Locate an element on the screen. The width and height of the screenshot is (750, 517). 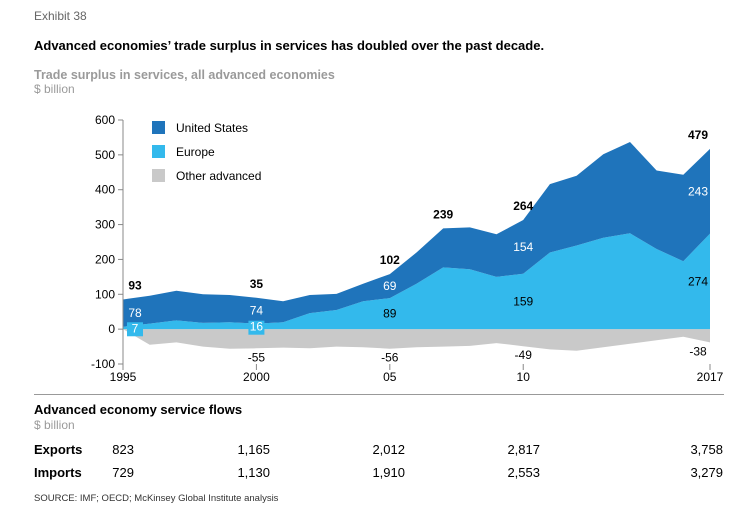
flows-row-exports: Exports 823 1,165 2,012 2,817 3,758 is located at coordinates (375, 450).